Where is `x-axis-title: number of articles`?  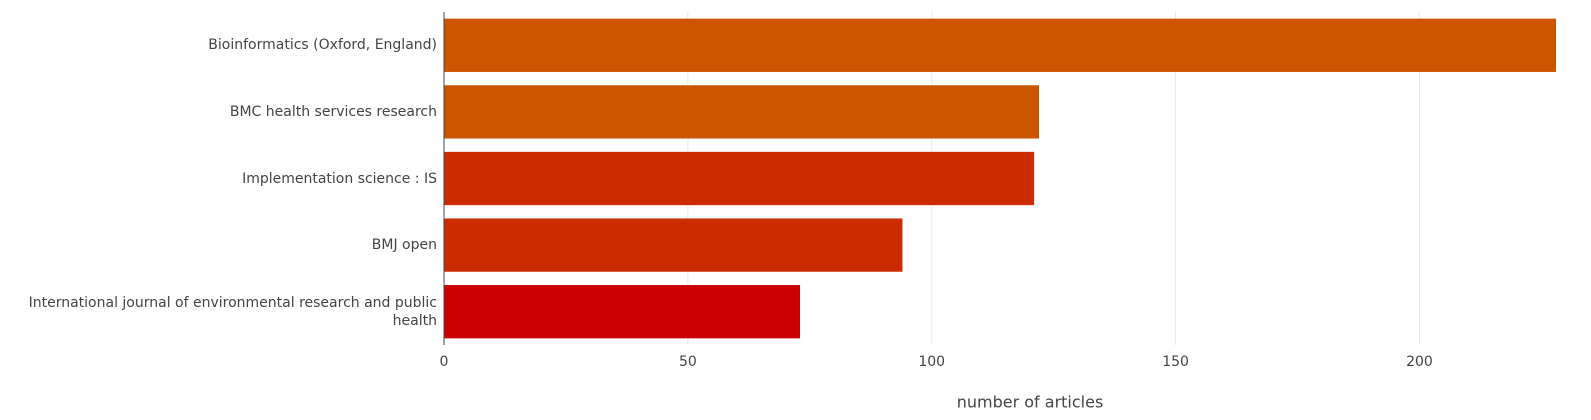 x-axis-title: number of articles is located at coordinates (1030, 402).